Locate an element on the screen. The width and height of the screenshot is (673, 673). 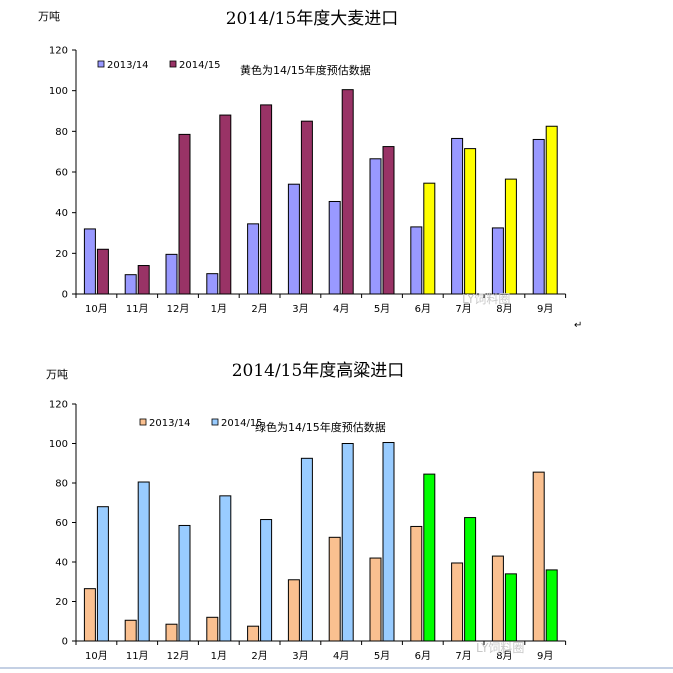
x-tick-label: 6月 is located at coordinates (423, 656).